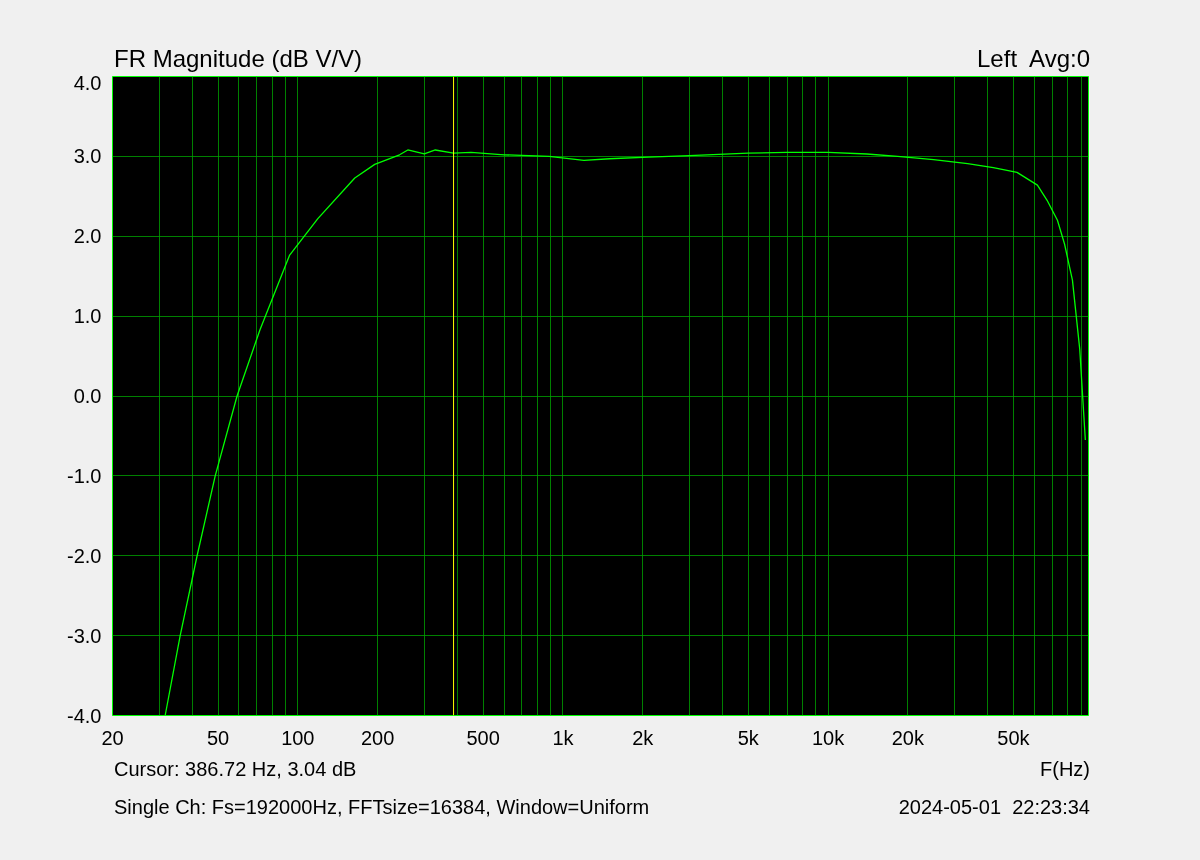 The width and height of the screenshot is (1200, 860). What do you see at coordinates (87, 396) in the screenshot?
I see `y-tick-label: 0.0` at bounding box center [87, 396].